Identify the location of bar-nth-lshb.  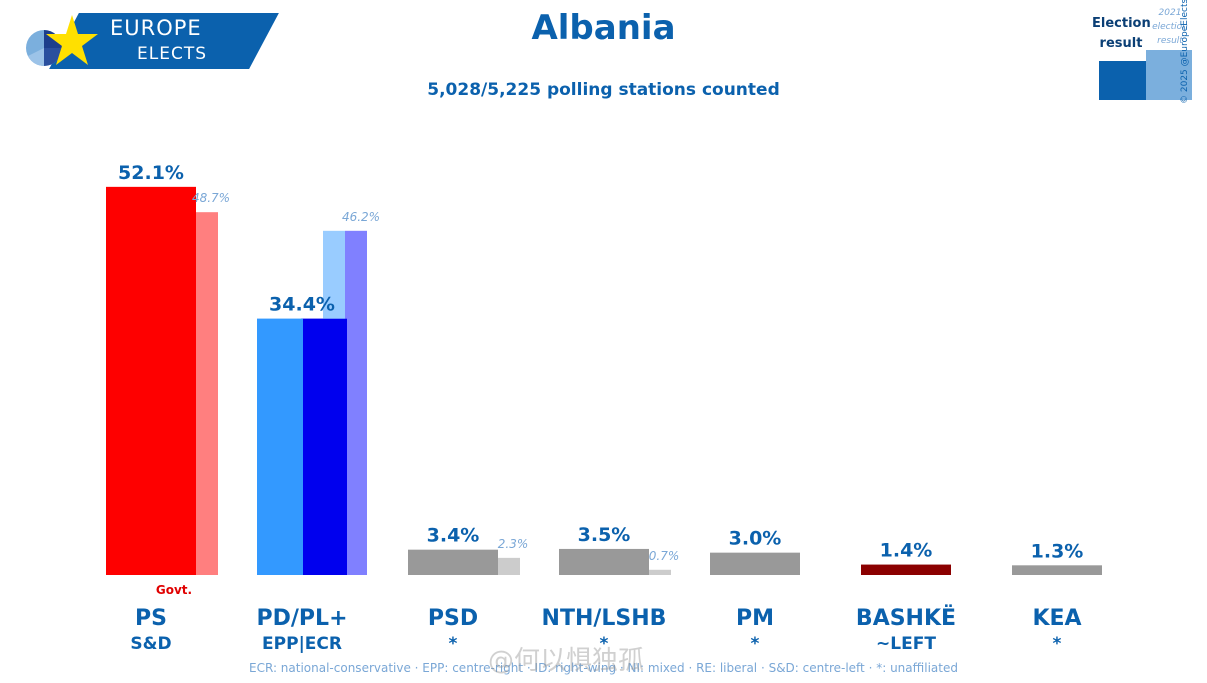
(604, 561).